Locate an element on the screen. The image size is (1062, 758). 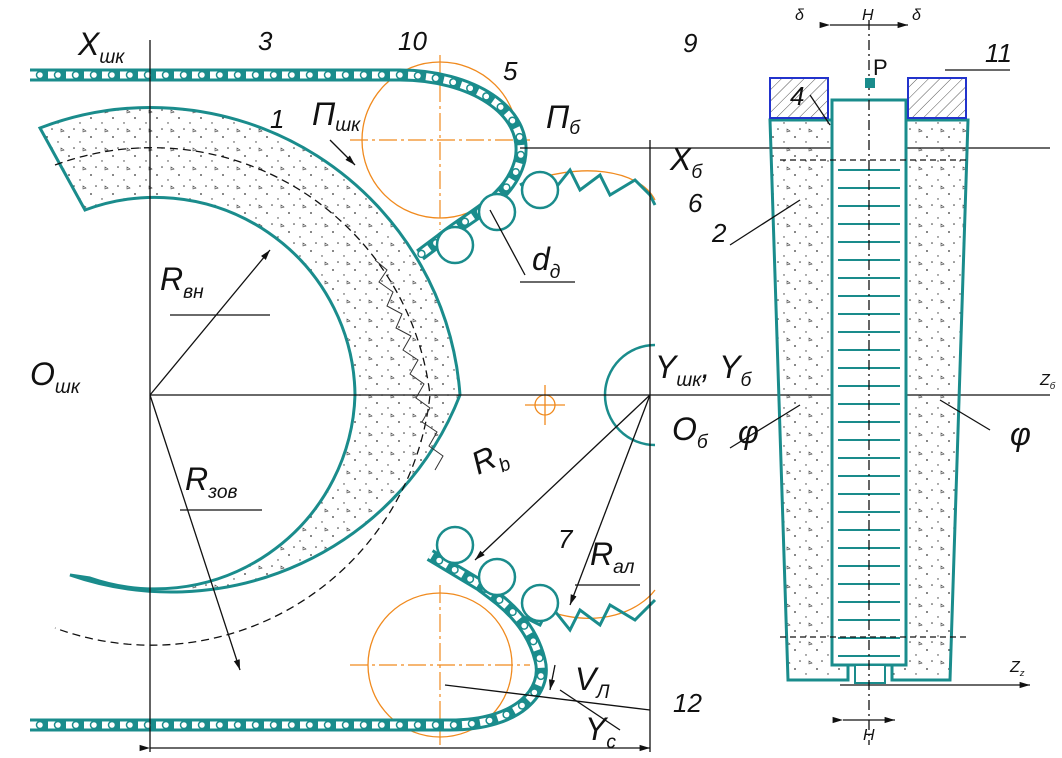
callout: 11 is located at coordinates (998, 53).